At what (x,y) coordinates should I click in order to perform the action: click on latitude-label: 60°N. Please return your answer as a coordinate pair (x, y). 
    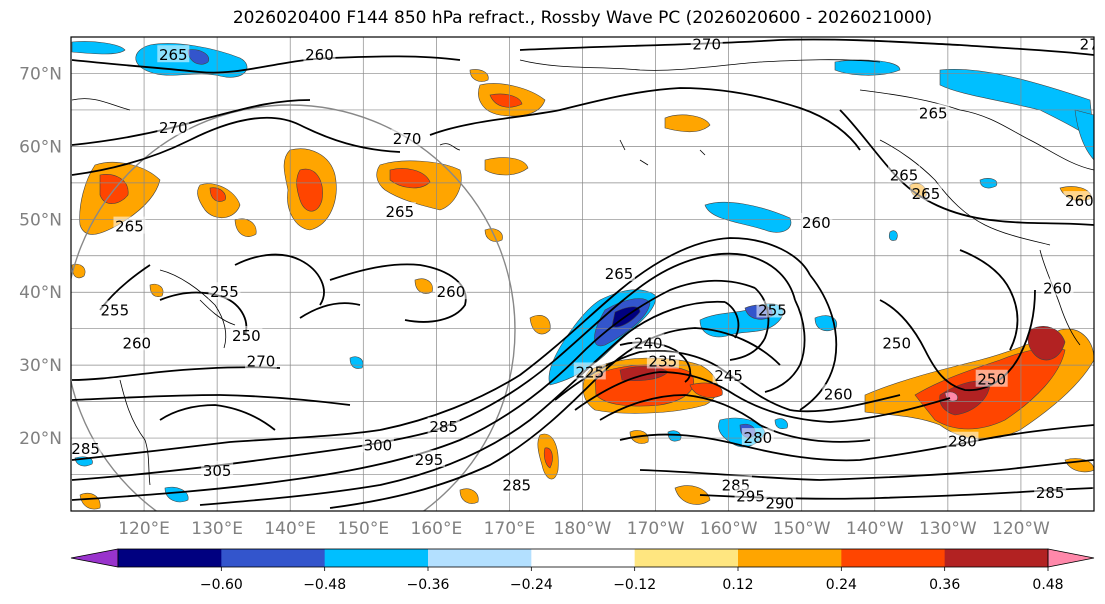
    Looking at the image, I should click on (40, 147).